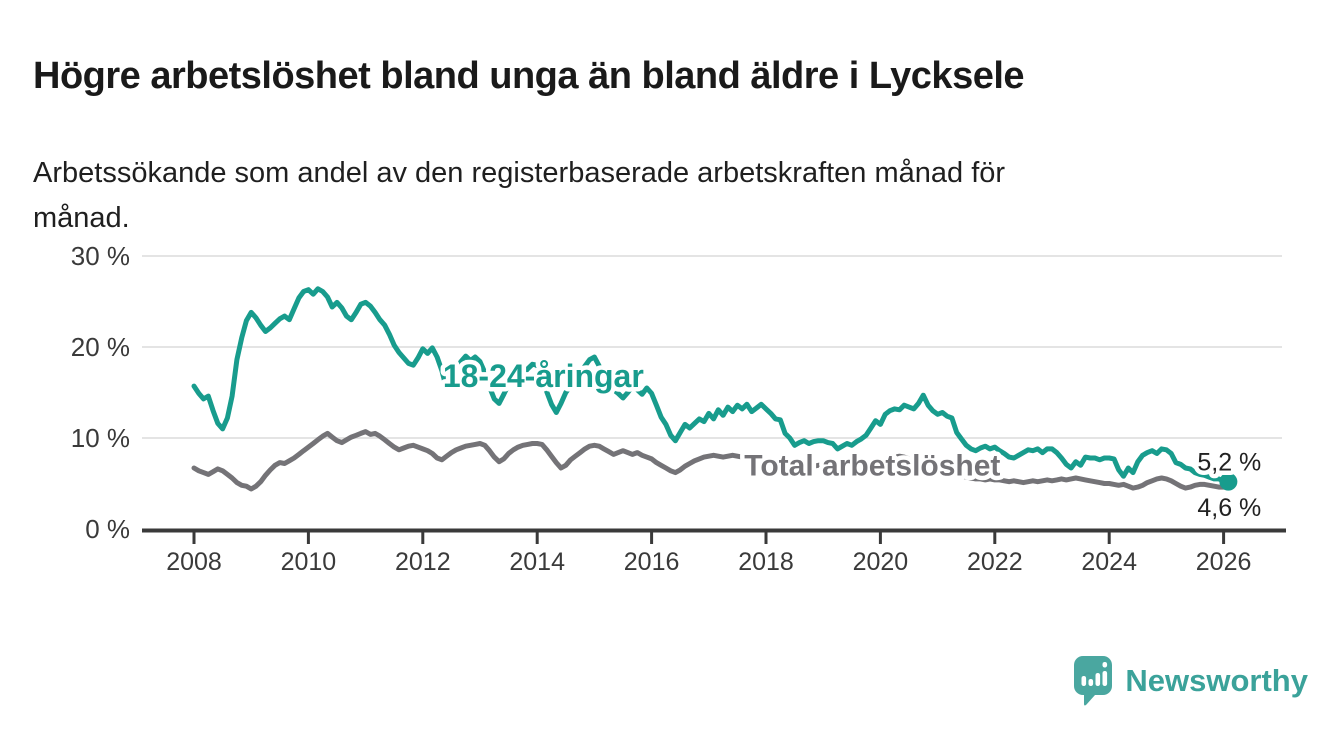  I want to click on series-label-total: Total arbetslöshet, so click(872, 465).